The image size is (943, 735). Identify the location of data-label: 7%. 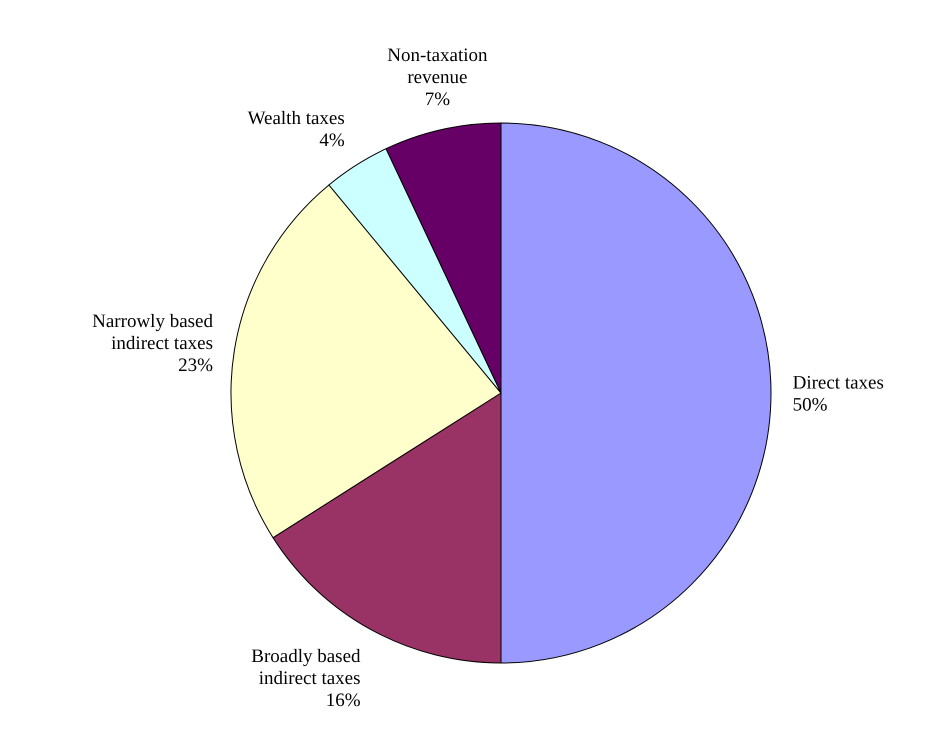
(437, 99).